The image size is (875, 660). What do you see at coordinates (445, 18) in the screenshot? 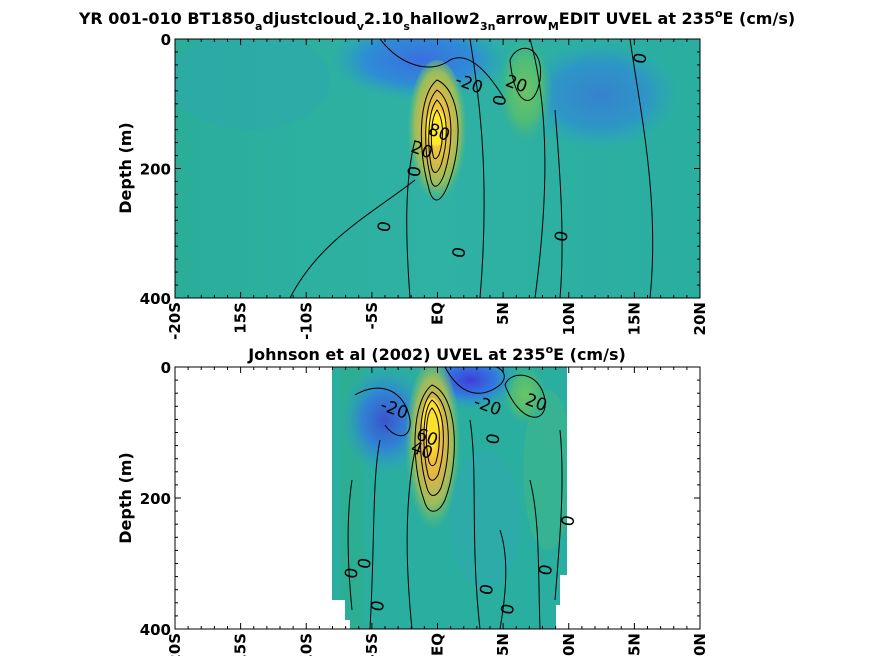
I see `chart-title-part: hallow2` at bounding box center [445, 18].